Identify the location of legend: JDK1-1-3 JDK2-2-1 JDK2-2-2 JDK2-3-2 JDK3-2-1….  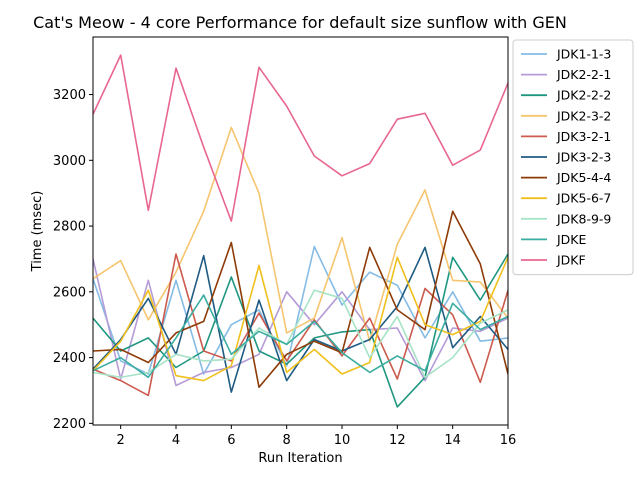
(573, 157).